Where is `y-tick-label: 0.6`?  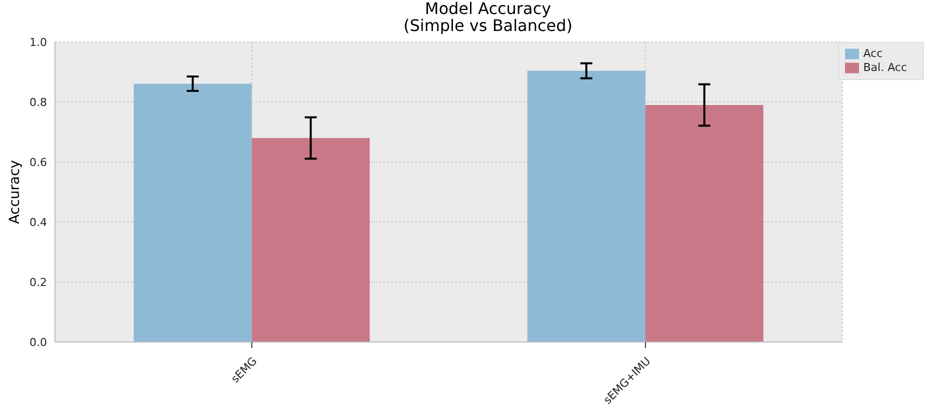
y-tick-label: 0.6 is located at coordinates (38, 162).